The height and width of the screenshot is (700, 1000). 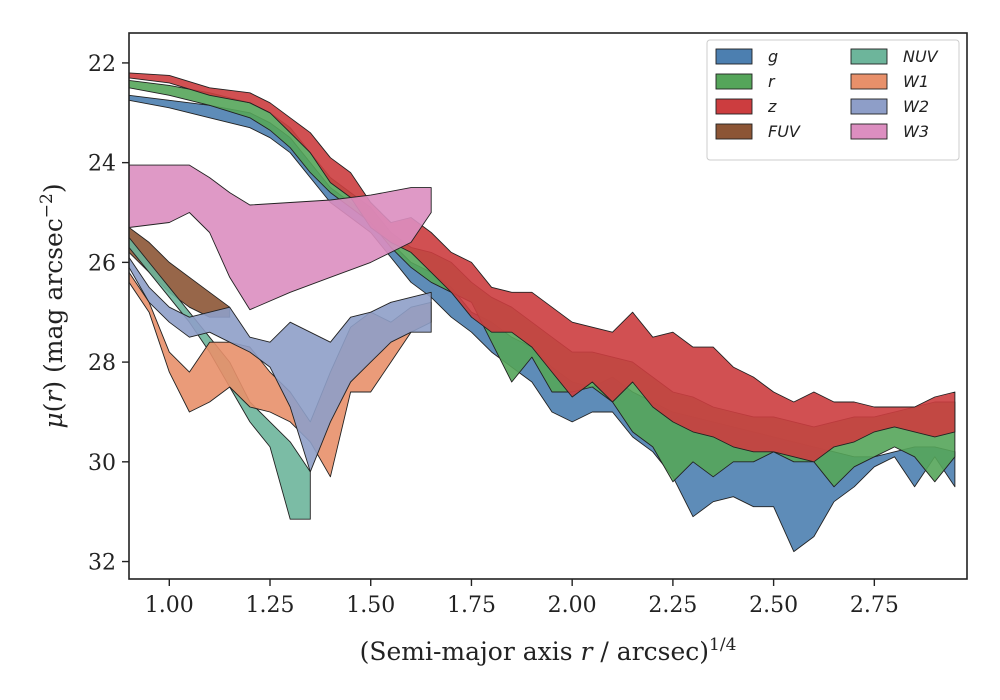 I want to click on legend-label-g: g, so click(x=773, y=56).